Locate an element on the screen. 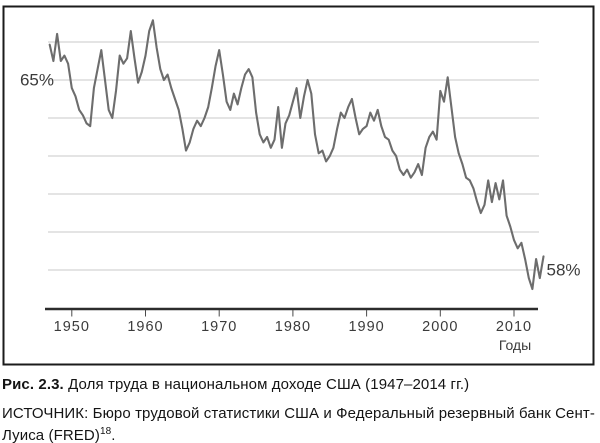 The width and height of the screenshot is (600, 443). caption-number: Рис. 2.3. is located at coordinates (33, 384).